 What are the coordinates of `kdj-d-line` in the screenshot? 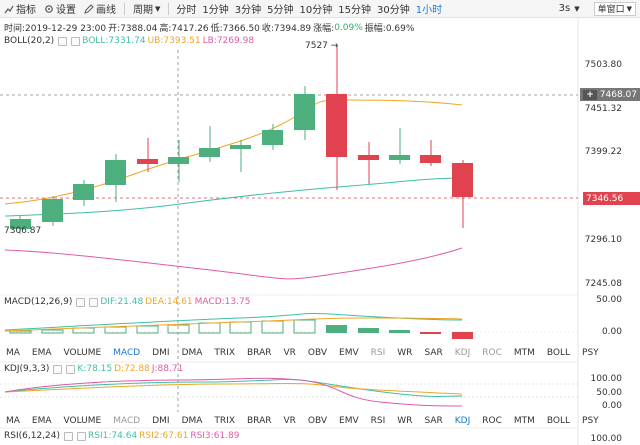 It's located at (233, 389).